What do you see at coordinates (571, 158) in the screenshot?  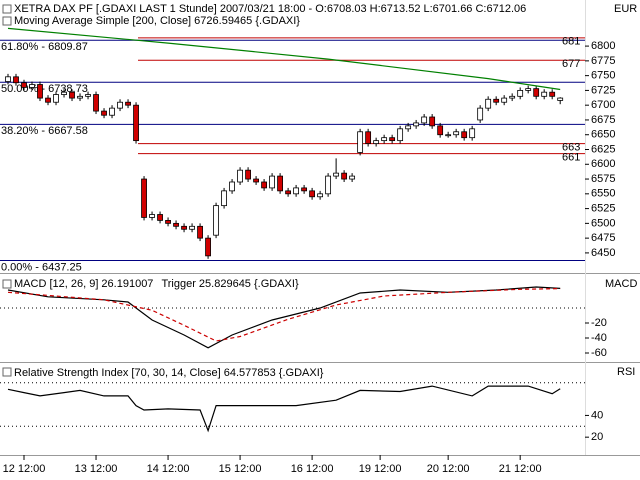 I see `price-mark-label: 661` at bounding box center [571, 158].